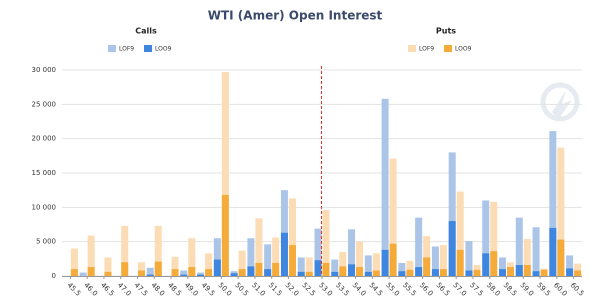 This screenshot has width=590, height=304. What do you see at coordinates (141, 289) in the screenshot?
I see `x-tick-label: 47.5` at bounding box center [141, 289].